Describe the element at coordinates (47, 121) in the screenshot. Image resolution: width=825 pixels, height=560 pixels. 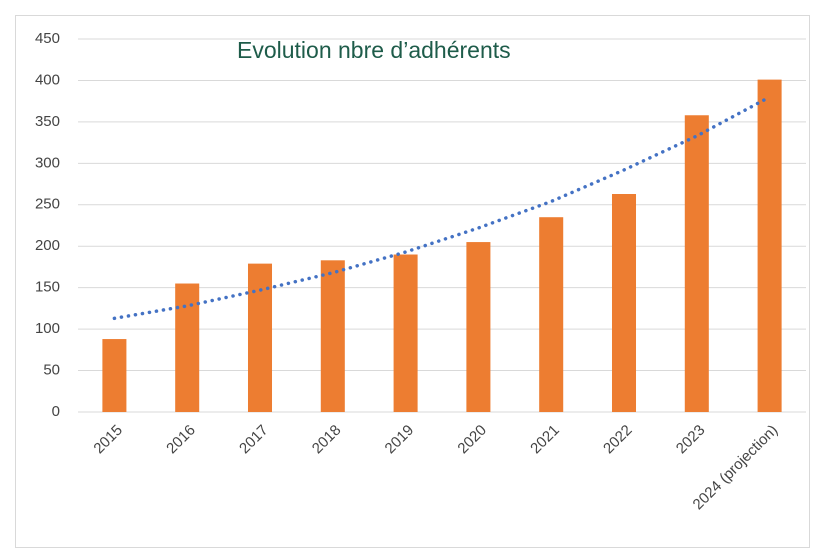
I see `y-tick-label: 350` at that location.